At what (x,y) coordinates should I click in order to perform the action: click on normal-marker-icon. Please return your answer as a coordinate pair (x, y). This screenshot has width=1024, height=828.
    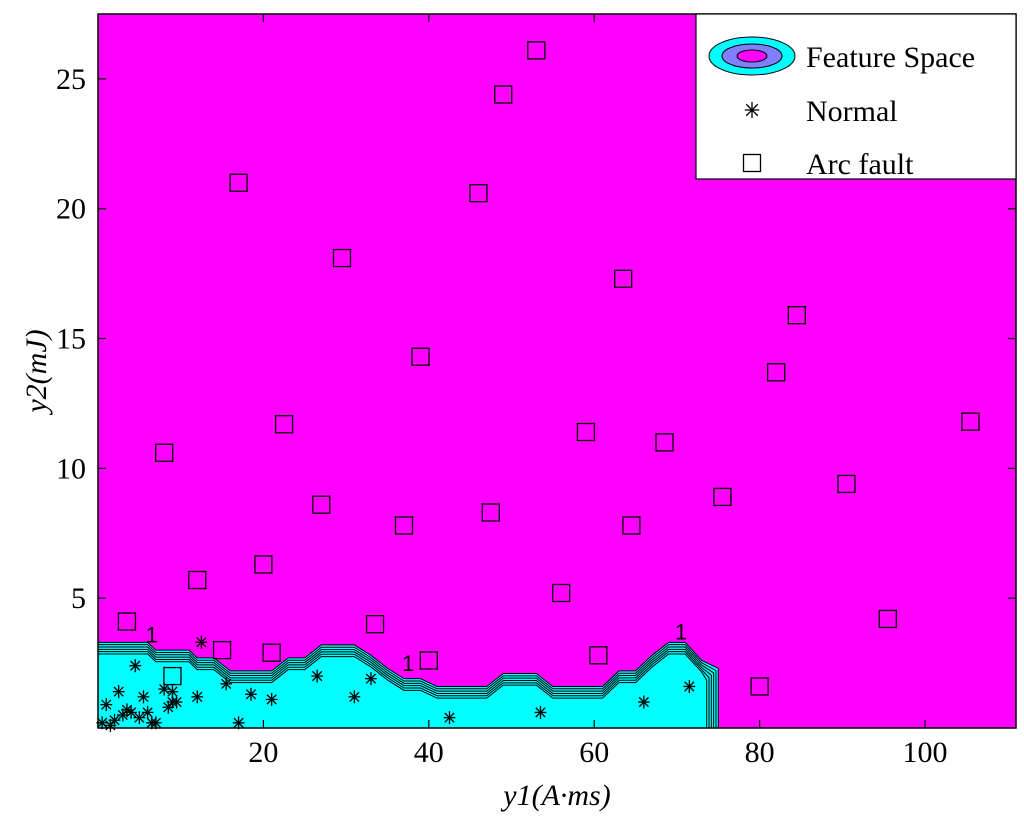
    Looking at the image, I should click on (752, 110).